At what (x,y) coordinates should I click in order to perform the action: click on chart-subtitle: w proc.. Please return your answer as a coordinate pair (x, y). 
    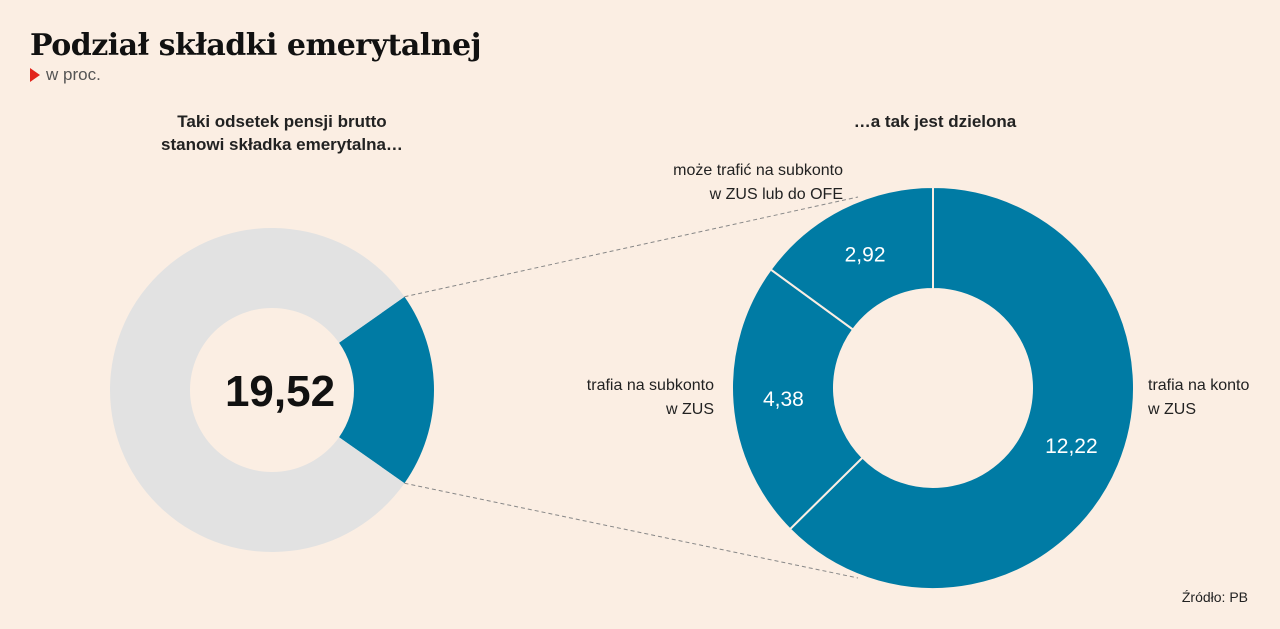
    Looking at the image, I should click on (73, 74).